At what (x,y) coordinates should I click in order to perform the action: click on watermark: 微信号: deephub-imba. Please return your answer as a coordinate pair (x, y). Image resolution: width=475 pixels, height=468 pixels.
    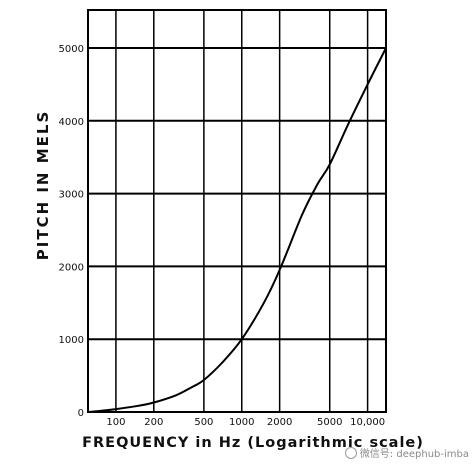
    Looking at the image, I should click on (406, 452).